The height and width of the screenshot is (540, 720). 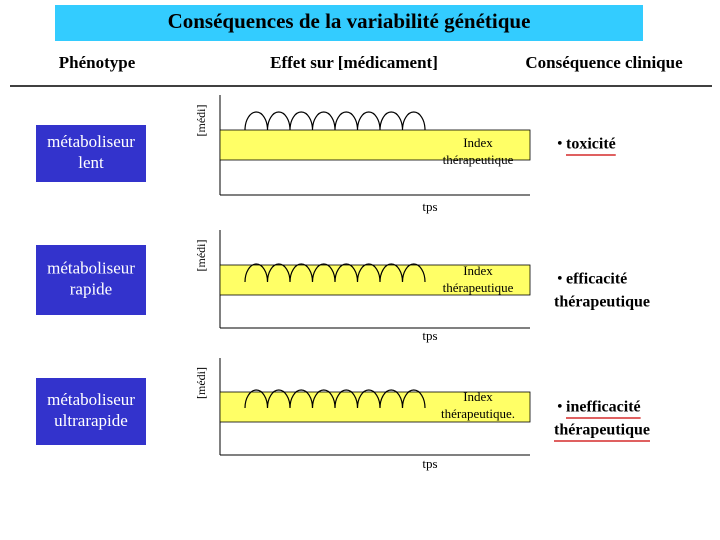 I want to click on title: Conséquences de la variabilité génétique, so click(x=349, y=21).